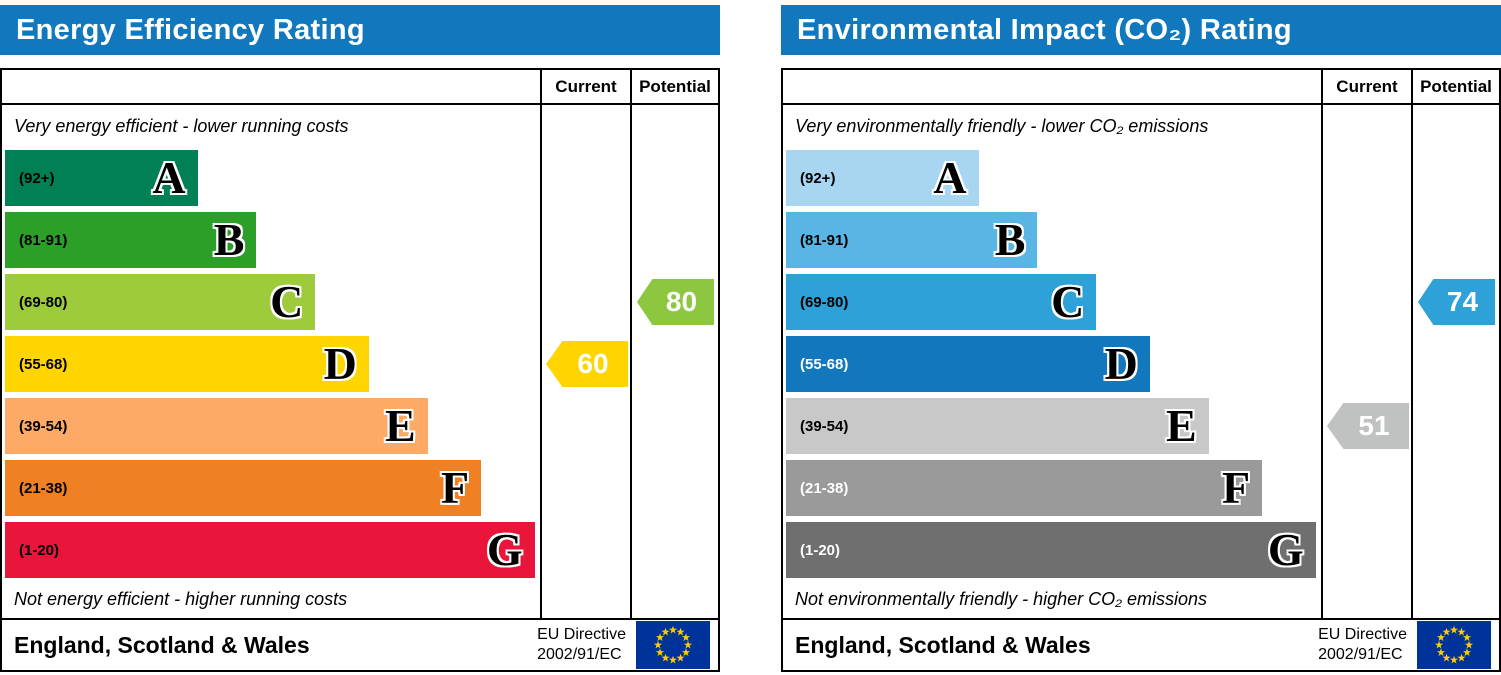 This screenshot has width=1501, height=675. Describe the element at coordinates (43, 488) in the screenshot. I see `band-range-label: (21-38)` at that location.